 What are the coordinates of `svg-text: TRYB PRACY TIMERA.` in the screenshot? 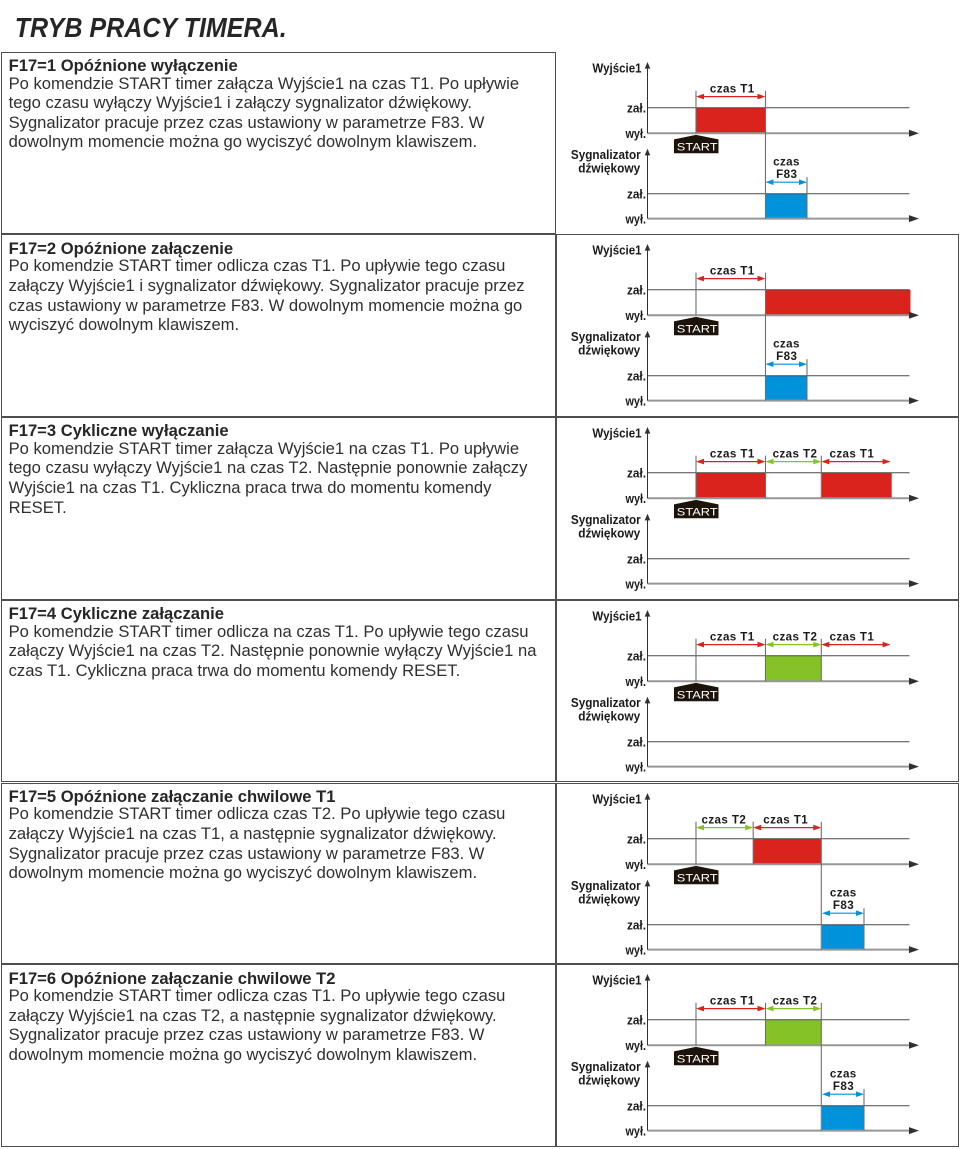 It's located at (151, 27).